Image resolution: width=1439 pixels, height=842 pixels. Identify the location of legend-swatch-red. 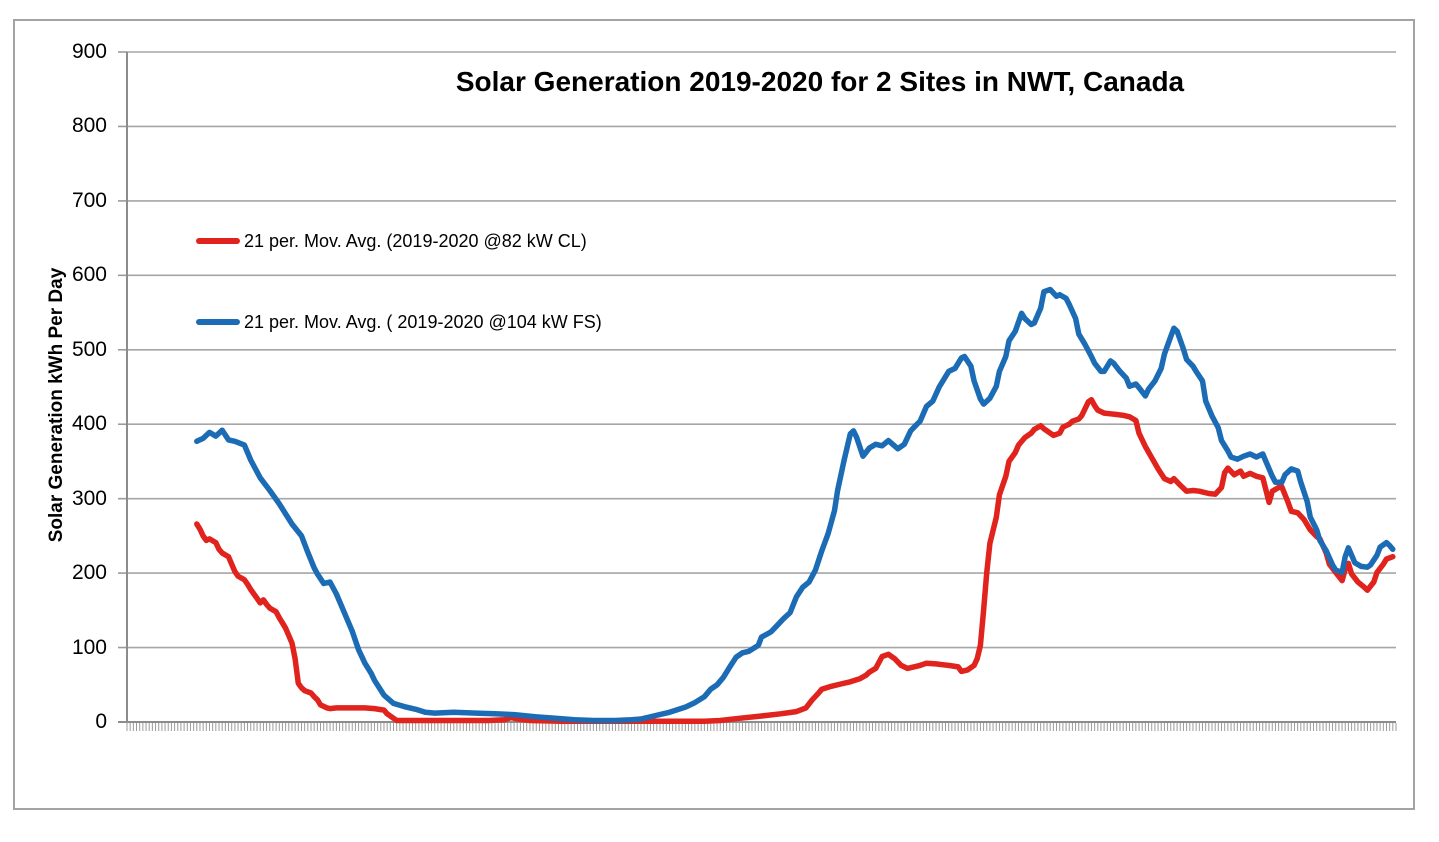
(218, 241).